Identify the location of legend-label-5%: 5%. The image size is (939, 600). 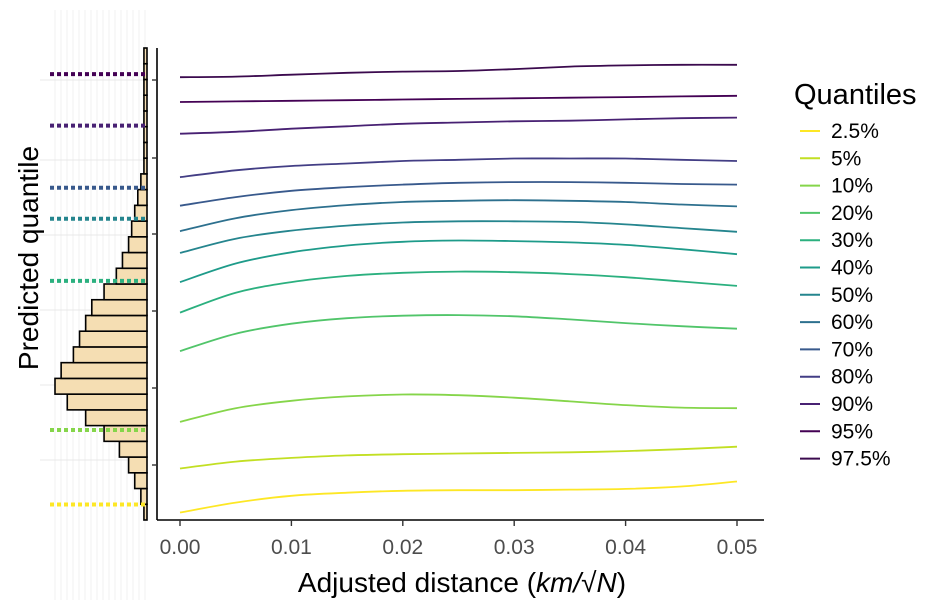
(846, 158).